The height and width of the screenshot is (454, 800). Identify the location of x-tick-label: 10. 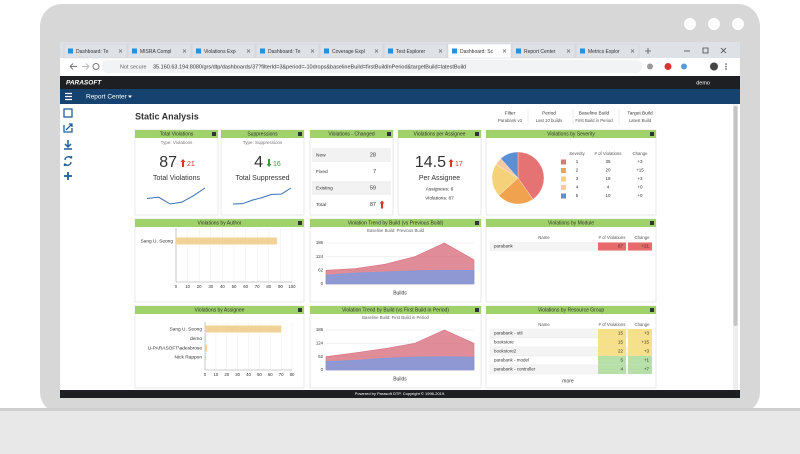
(215, 374).